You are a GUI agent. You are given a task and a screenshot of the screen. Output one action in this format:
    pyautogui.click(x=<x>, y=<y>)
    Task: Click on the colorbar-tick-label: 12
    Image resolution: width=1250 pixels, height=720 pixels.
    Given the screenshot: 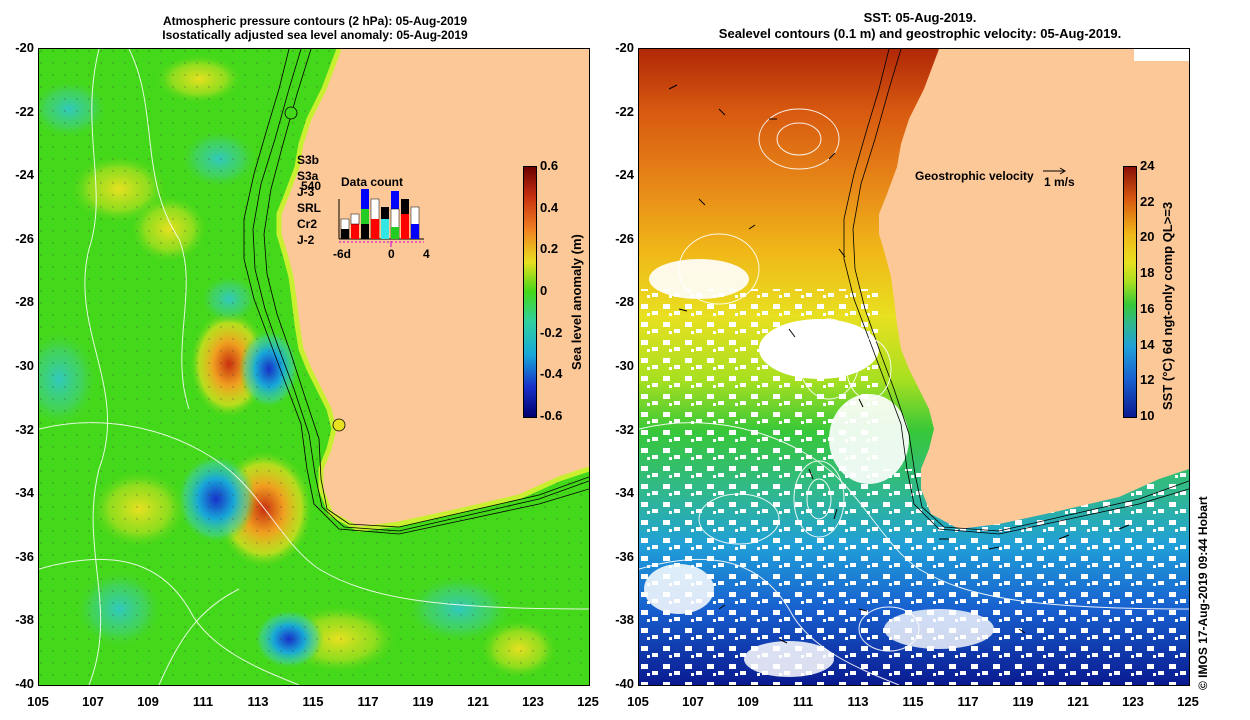 What is the action you would take?
    pyautogui.click(x=1147, y=380)
    